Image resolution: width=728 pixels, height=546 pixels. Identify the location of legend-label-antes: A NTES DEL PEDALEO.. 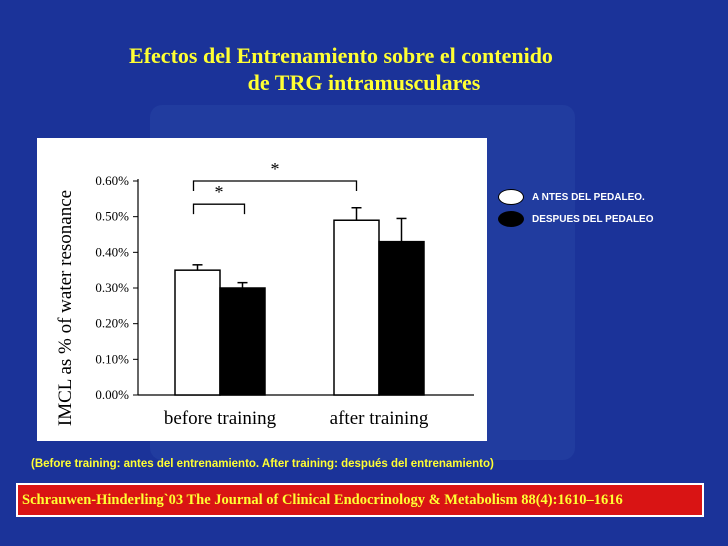
(588, 197).